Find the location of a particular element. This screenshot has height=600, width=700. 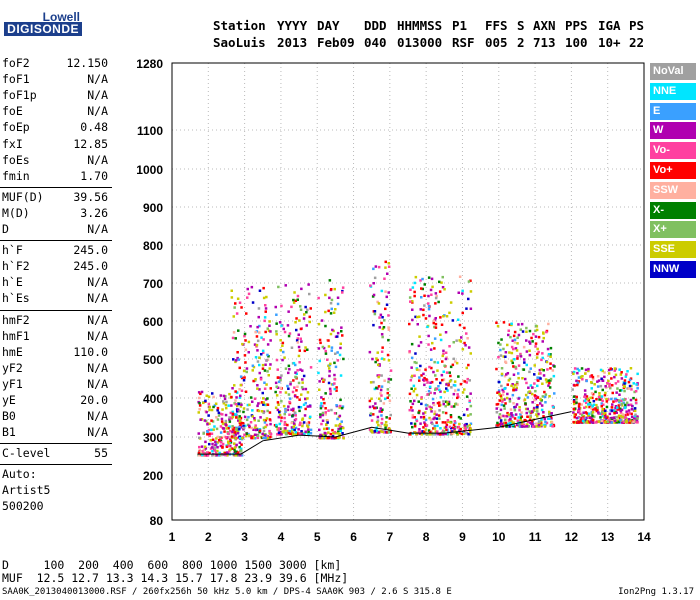

header-row2-cell: Feb09 is located at coordinates (336, 42).